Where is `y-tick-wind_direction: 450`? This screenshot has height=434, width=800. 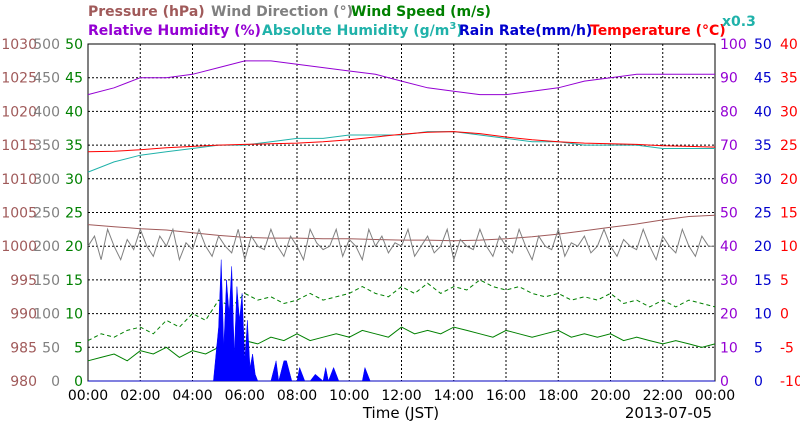
y-tick-wind_direction: 450 is located at coordinates (46, 79).